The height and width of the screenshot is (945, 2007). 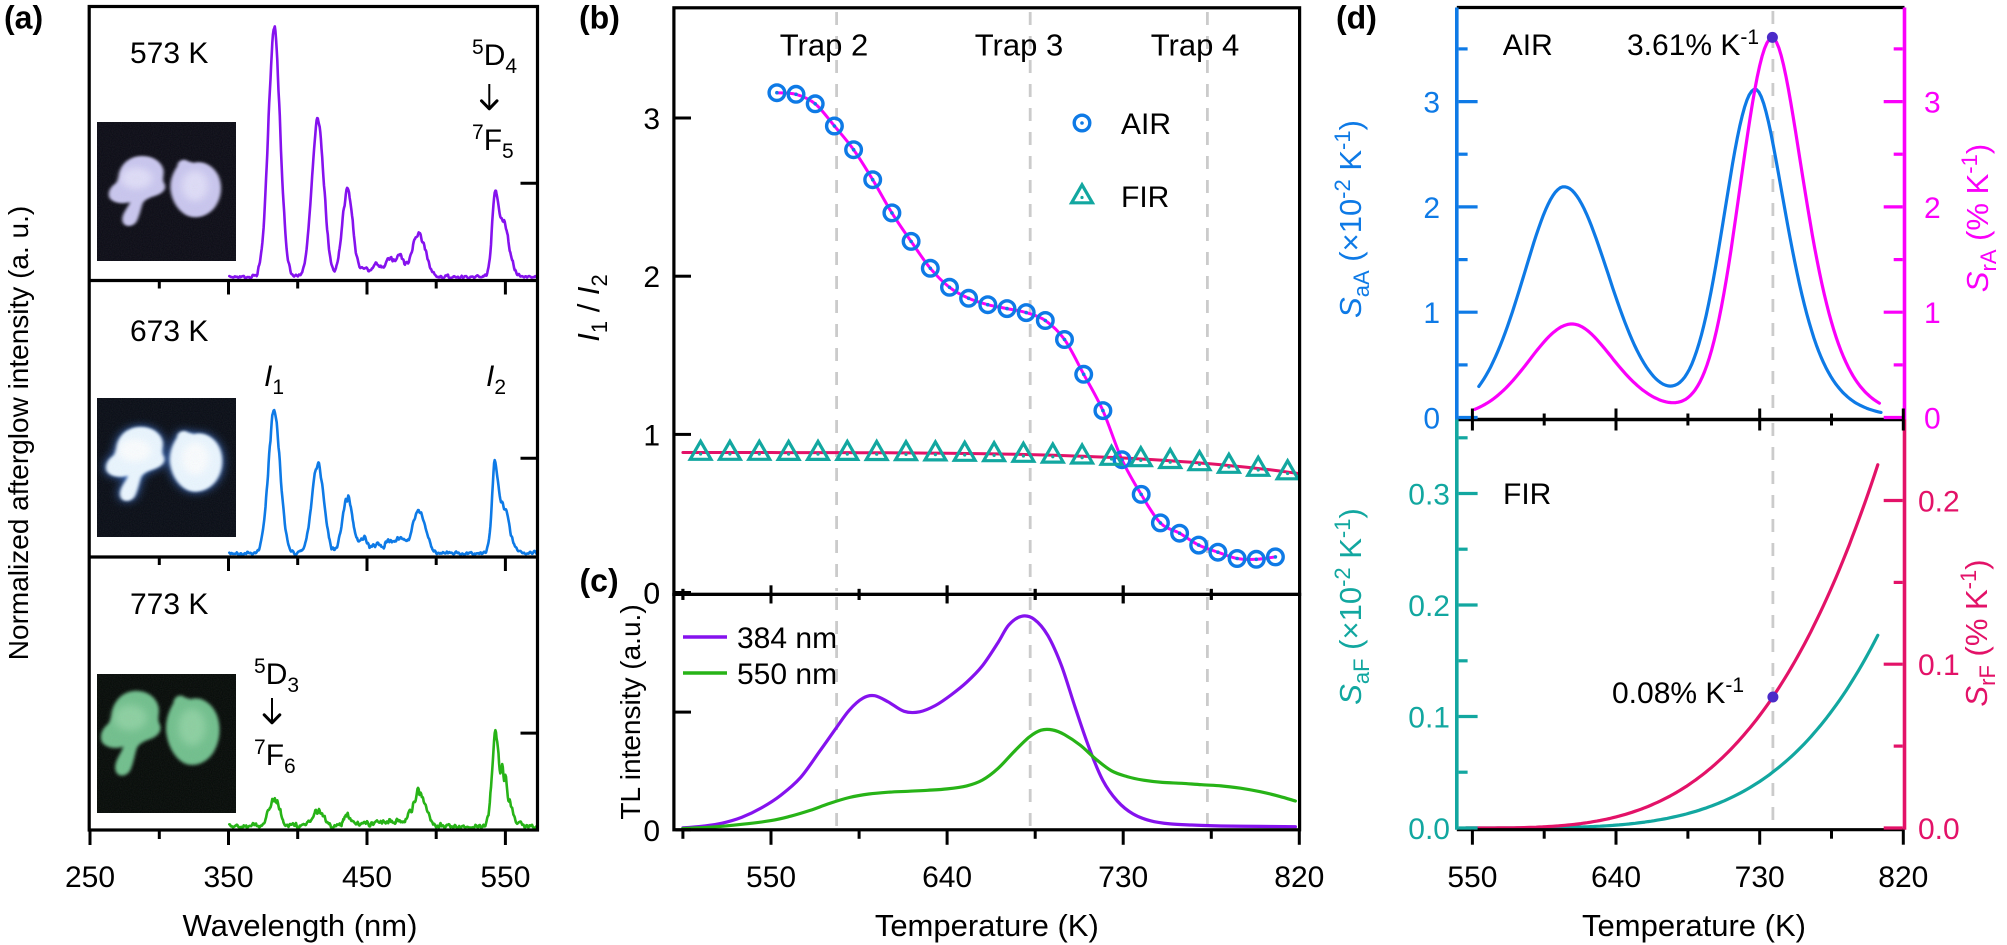 What do you see at coordinates (1352, 219) in the screenshot?
I see `svg-text: SaA (×10-2 K-1)` at bounding box center [1352, 219].